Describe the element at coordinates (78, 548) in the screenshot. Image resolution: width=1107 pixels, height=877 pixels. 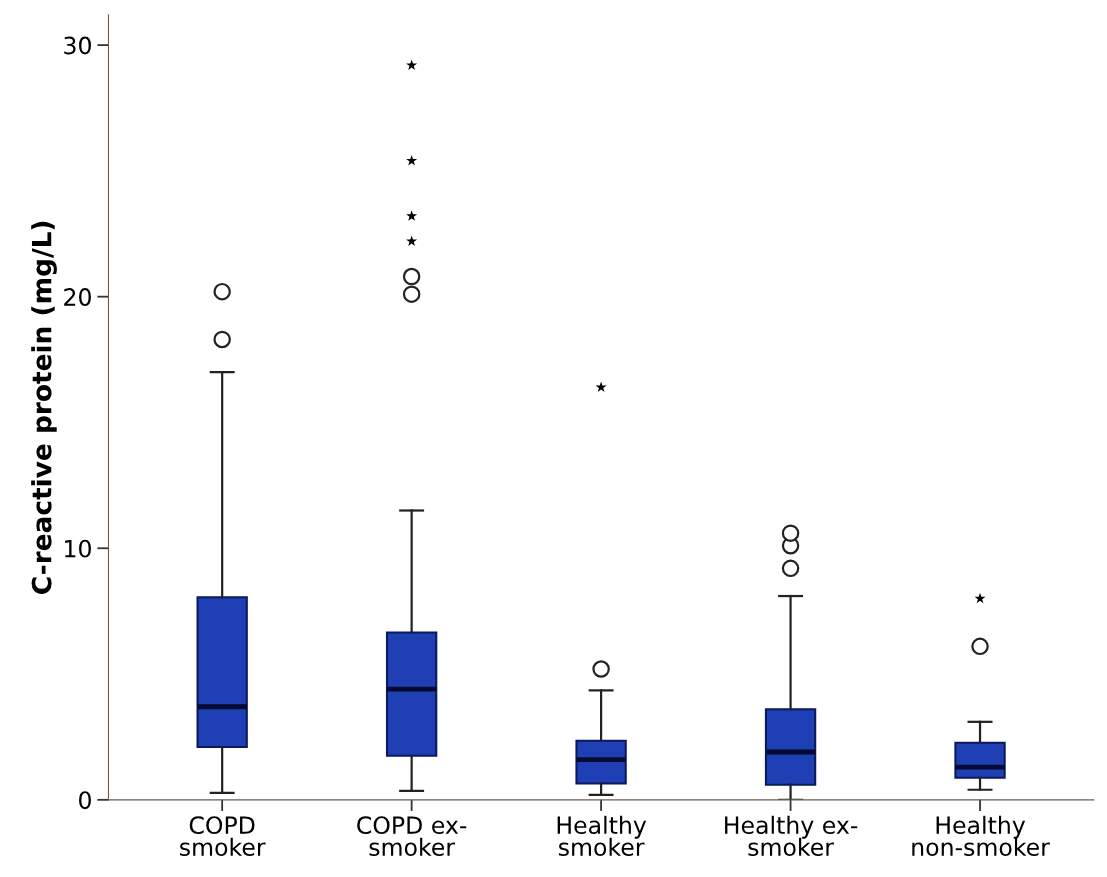
I see `y-tick-label: 10` at that location.